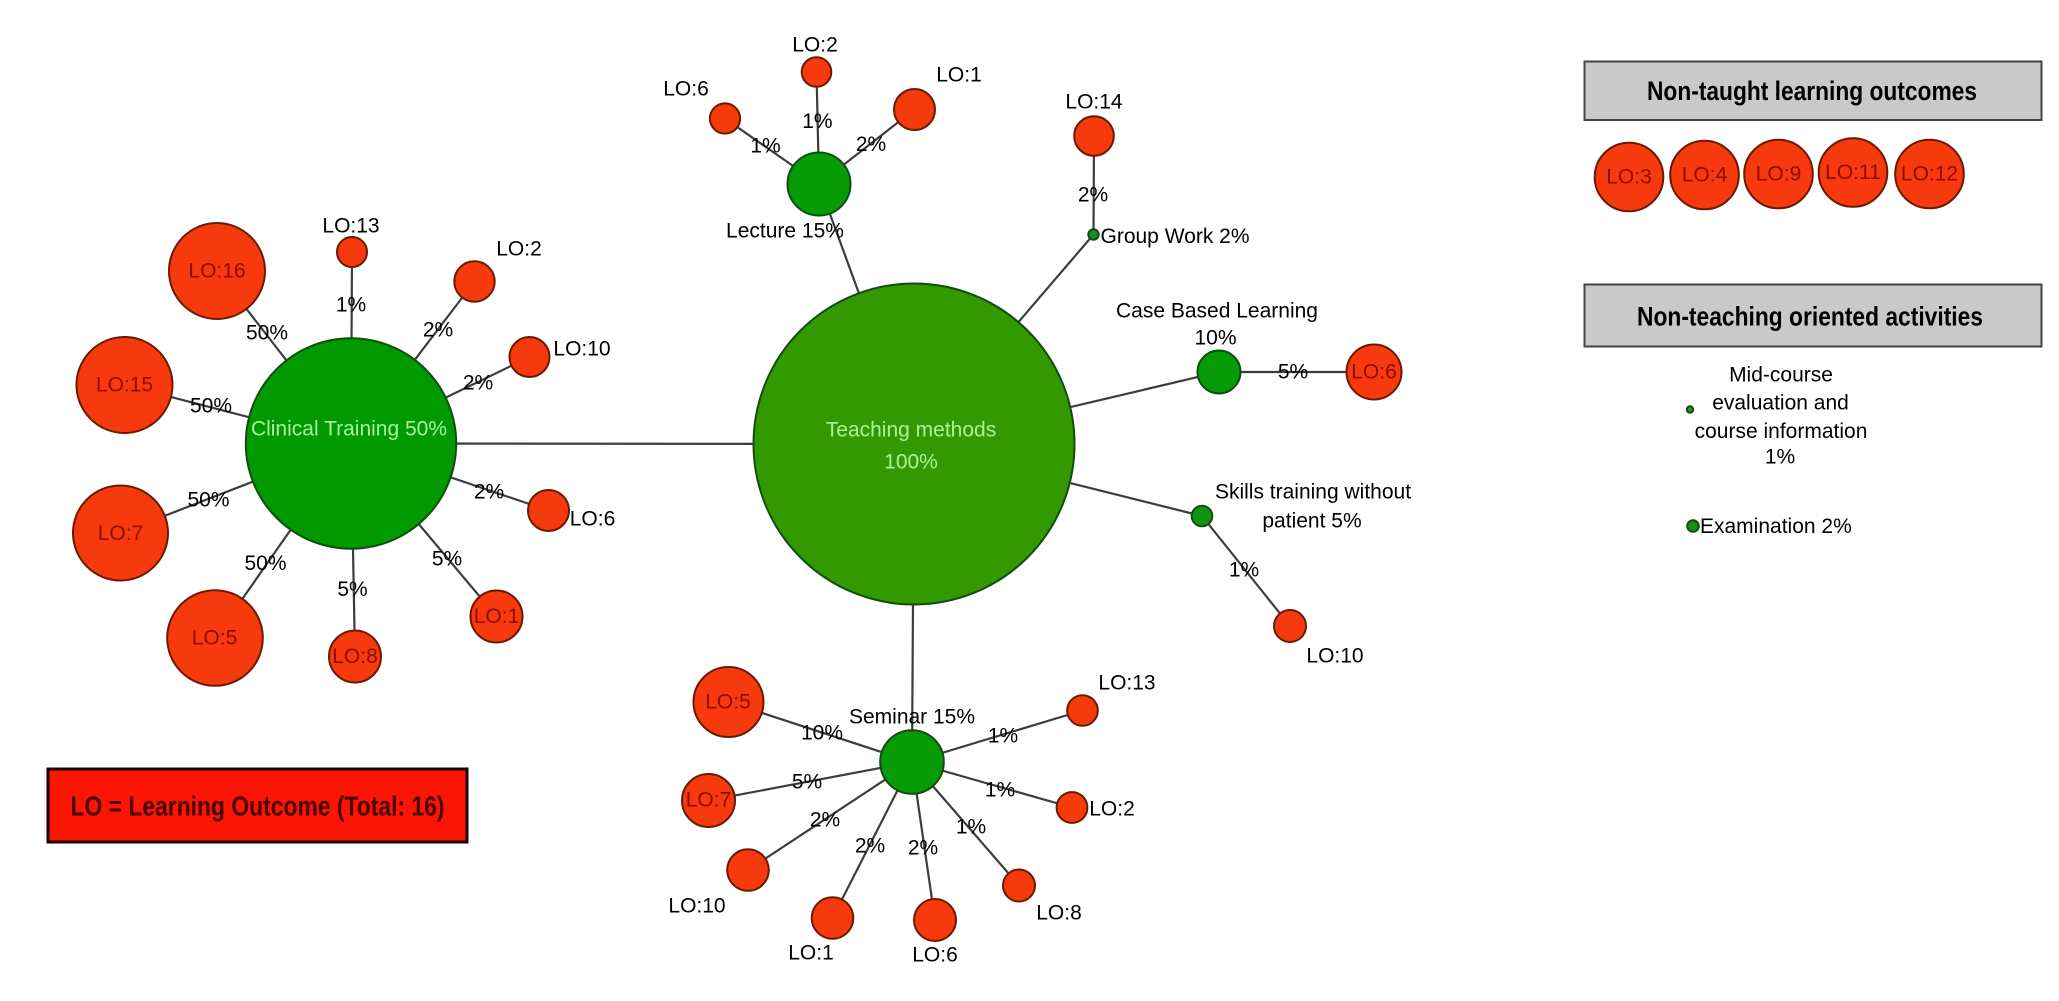 Image resolution: width=2059 pixels, height=1001 pixels. Describe the element at coordinates (216, 271) in the screenshot. I see `svg-text: LO:16` at that location.